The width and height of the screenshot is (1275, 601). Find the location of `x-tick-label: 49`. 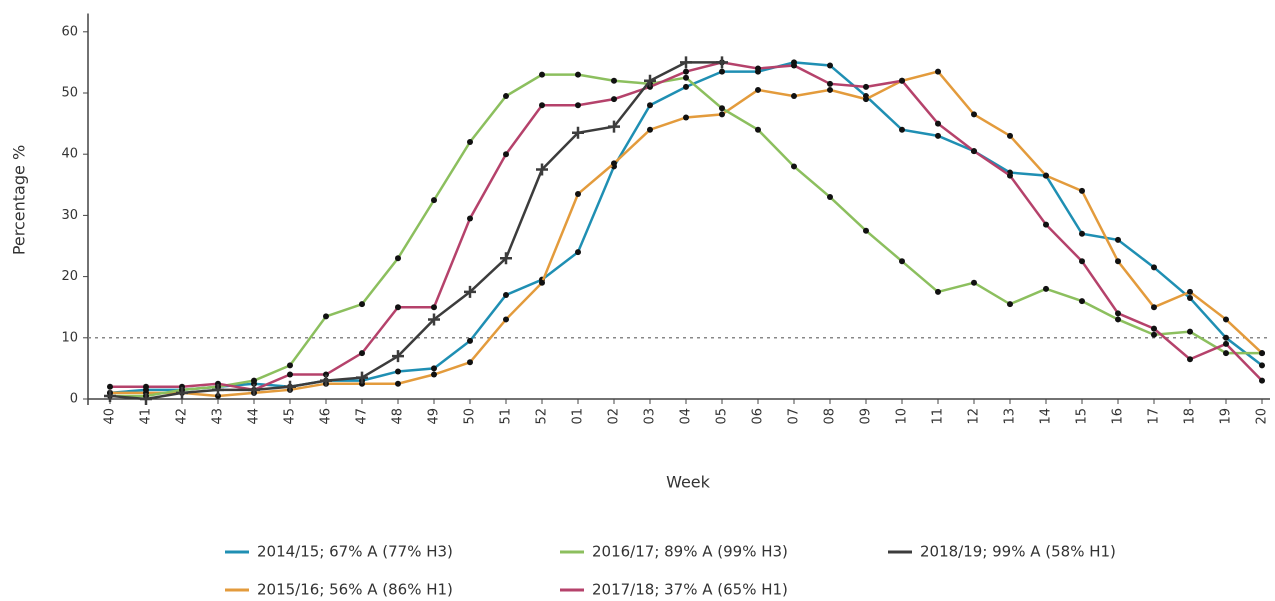

x-tick-label: 49 is located at coordinates (434, 416).